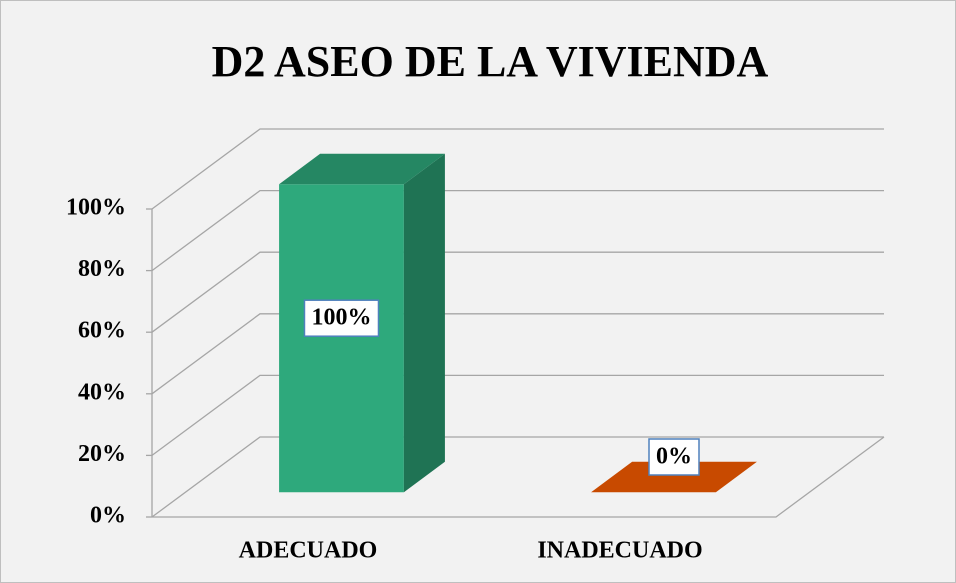  Describe the element at coordinates (341, 338) in the screenshot. I see `bar-front` at that location.